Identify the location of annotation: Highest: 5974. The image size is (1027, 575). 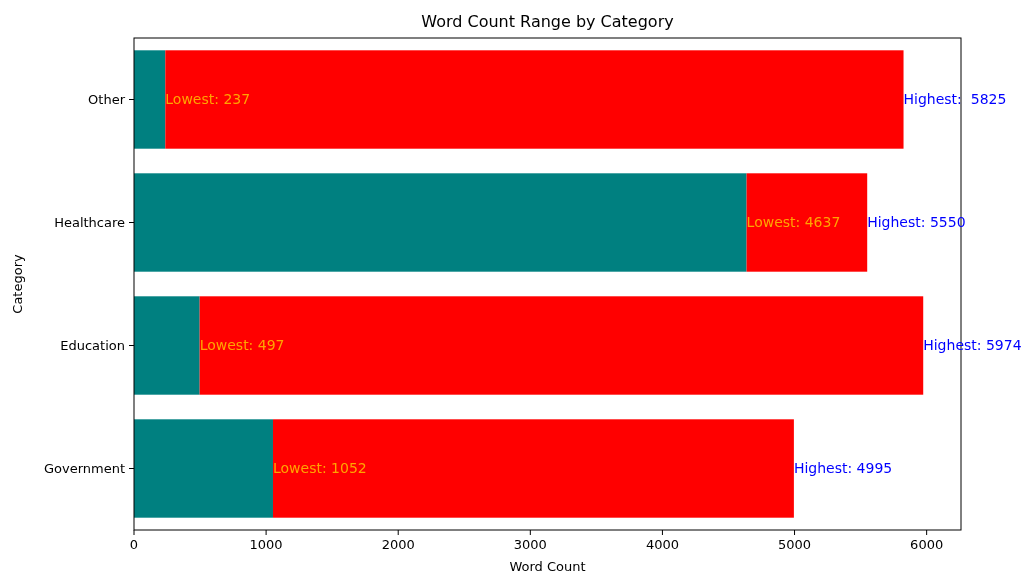
(972, 345).